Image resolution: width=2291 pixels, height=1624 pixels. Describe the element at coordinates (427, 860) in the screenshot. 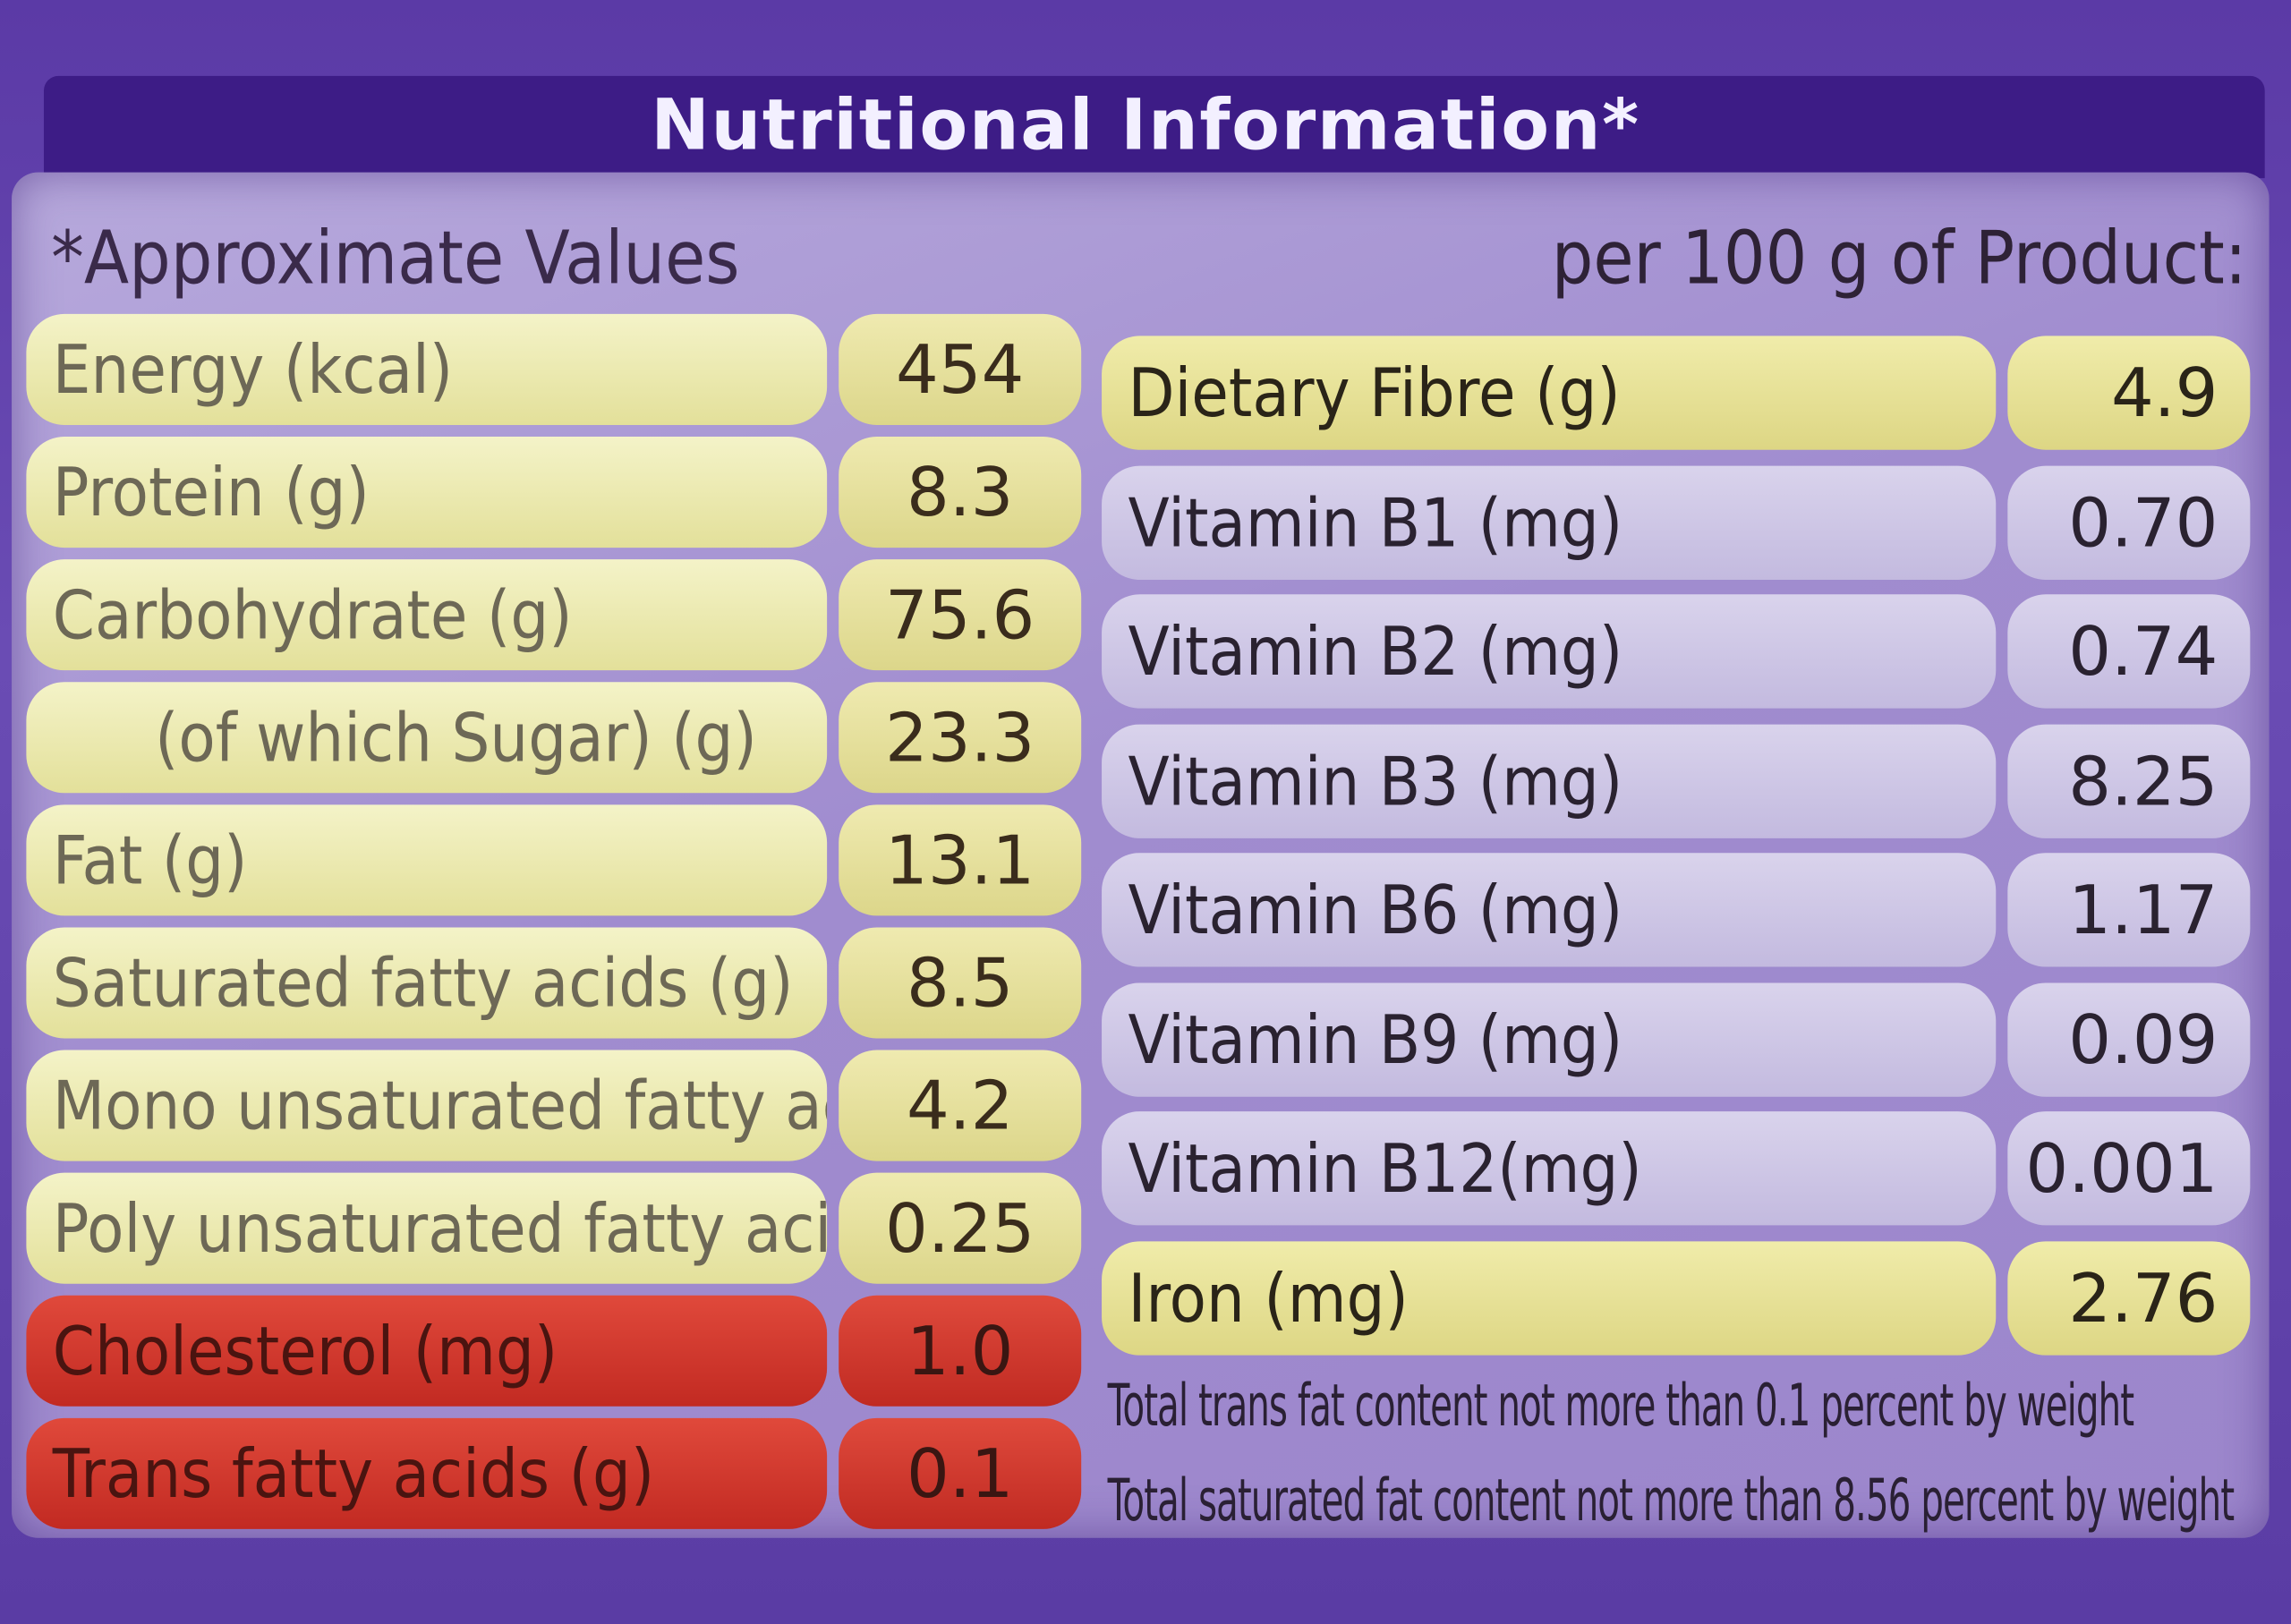

I see `row-label-cell: Fat (g)` at that location.